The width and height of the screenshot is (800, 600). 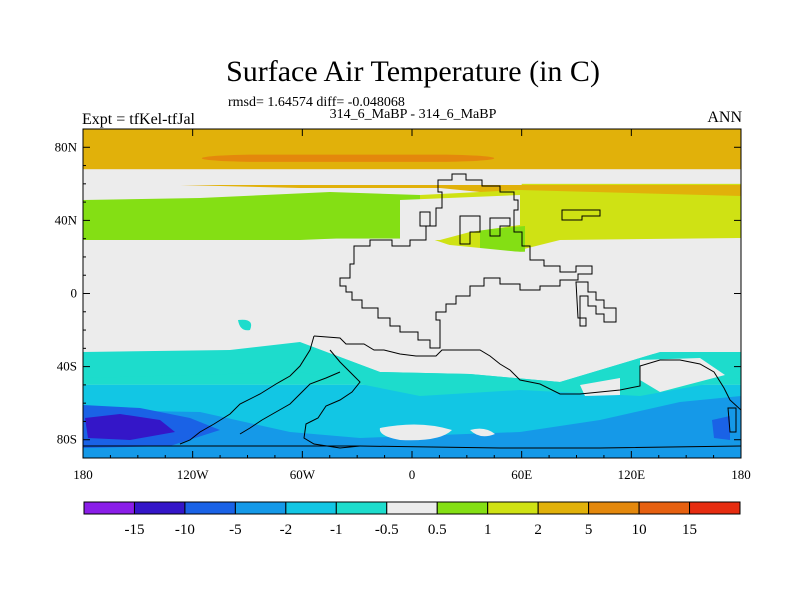 I want to click on y-tick-label: 80N, so click(x=66, y=146).